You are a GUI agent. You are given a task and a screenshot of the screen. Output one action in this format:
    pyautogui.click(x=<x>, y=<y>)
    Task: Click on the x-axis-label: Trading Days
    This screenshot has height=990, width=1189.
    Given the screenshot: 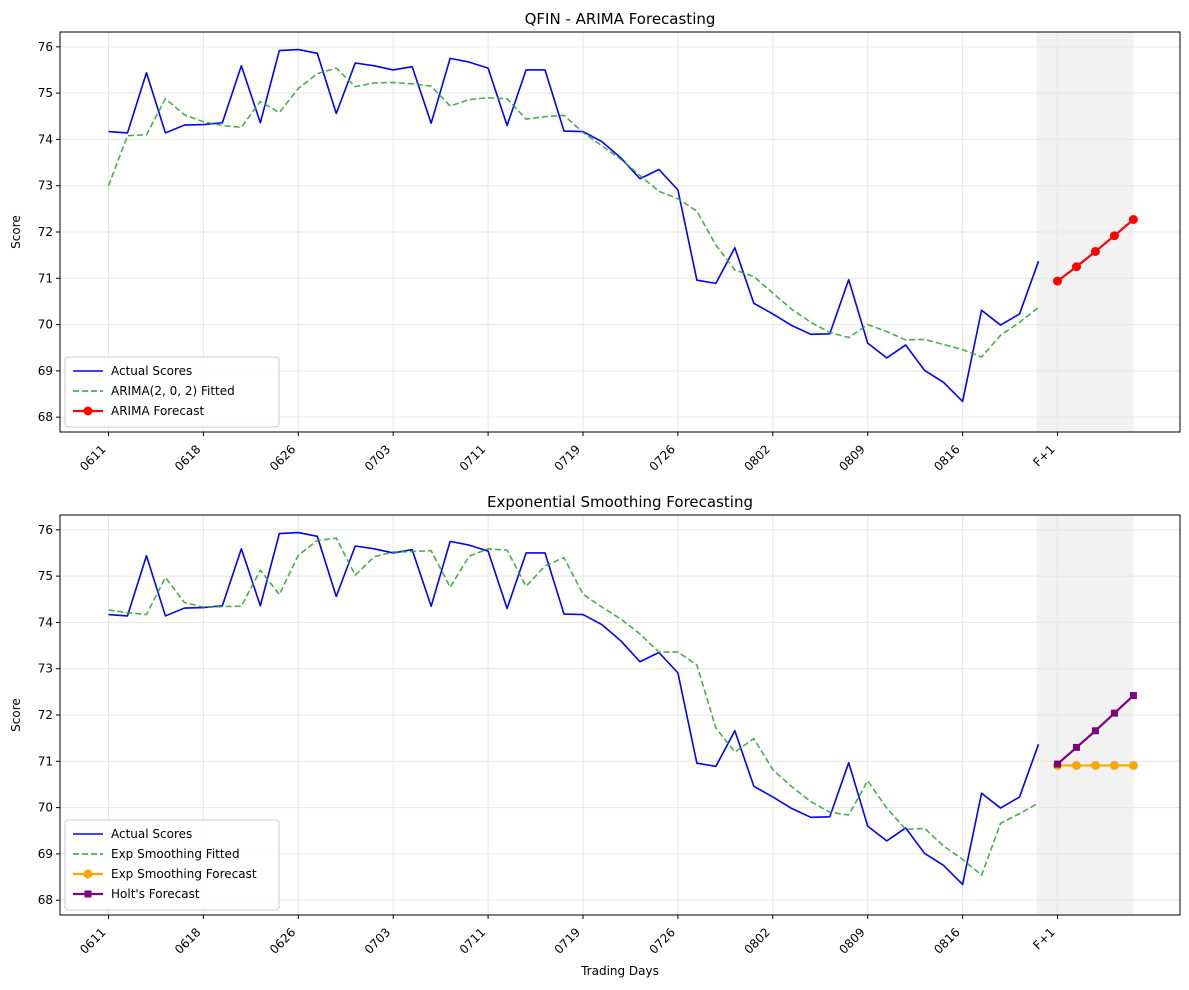 What is the action you would take?
    pyautogui.click(x=619, y=971)
    